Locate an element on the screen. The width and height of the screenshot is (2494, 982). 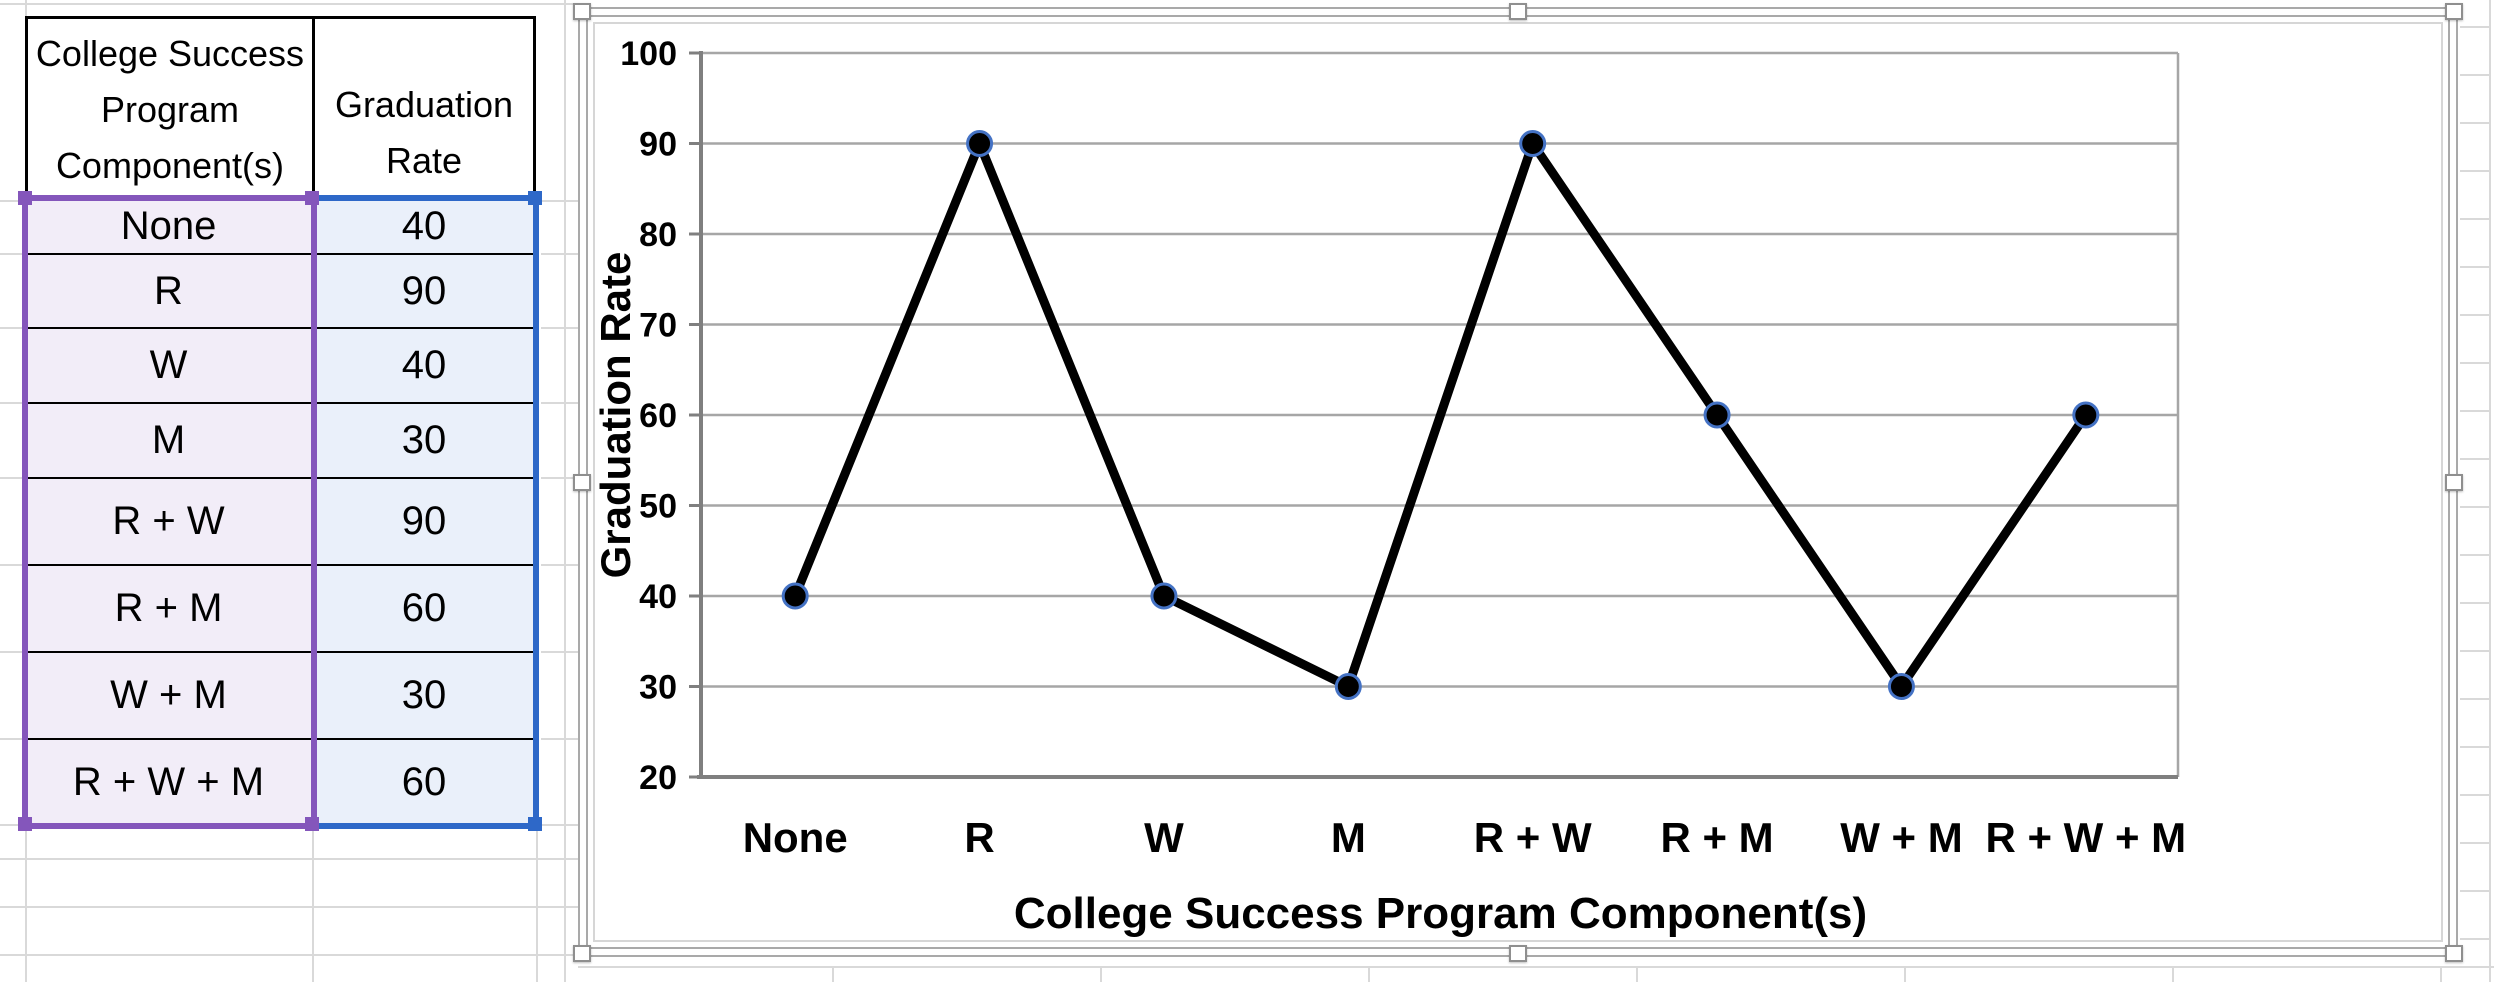
table-row: M 30 is located at coordinates (280, 439).